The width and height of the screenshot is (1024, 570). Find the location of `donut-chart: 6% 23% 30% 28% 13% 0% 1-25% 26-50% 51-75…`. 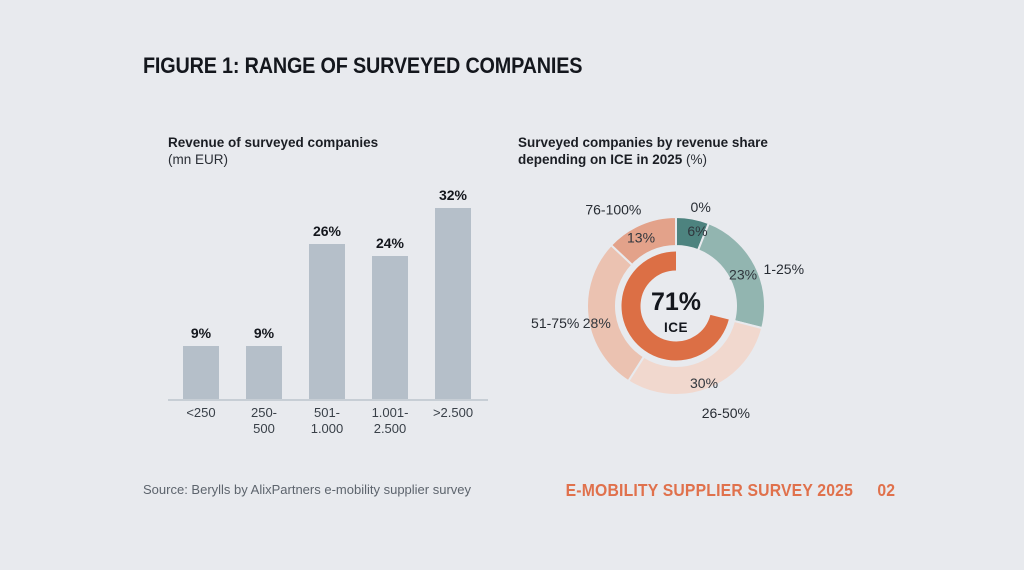

donut-chart: 6% 23% 30% 28% 13% 0% 1-25% 26-50% 51-75… is located at coordinates (667, 310).